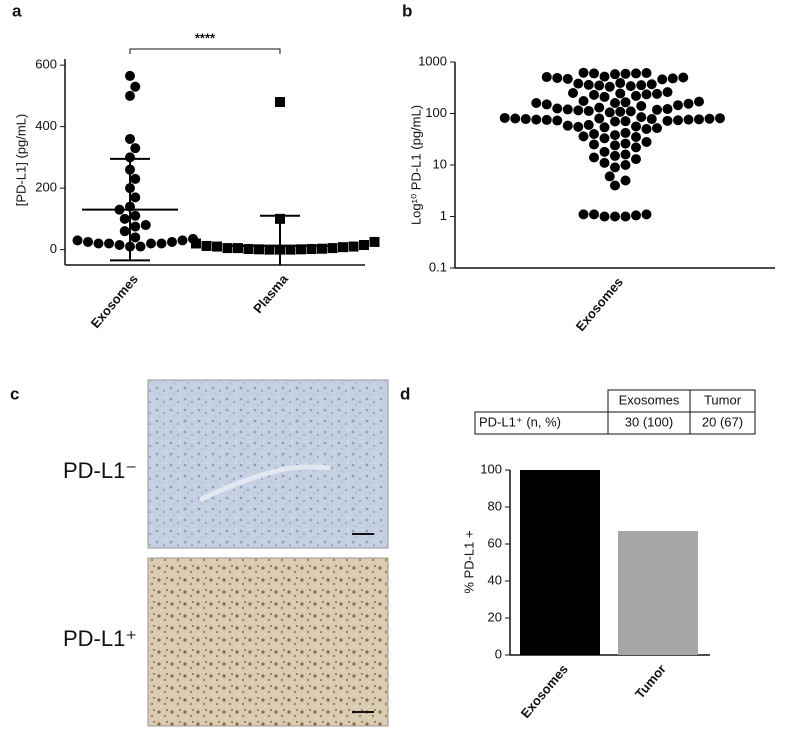 The image size is (800, 733). I want to click on image-label: PD-L1⁻, so click(100, 470).